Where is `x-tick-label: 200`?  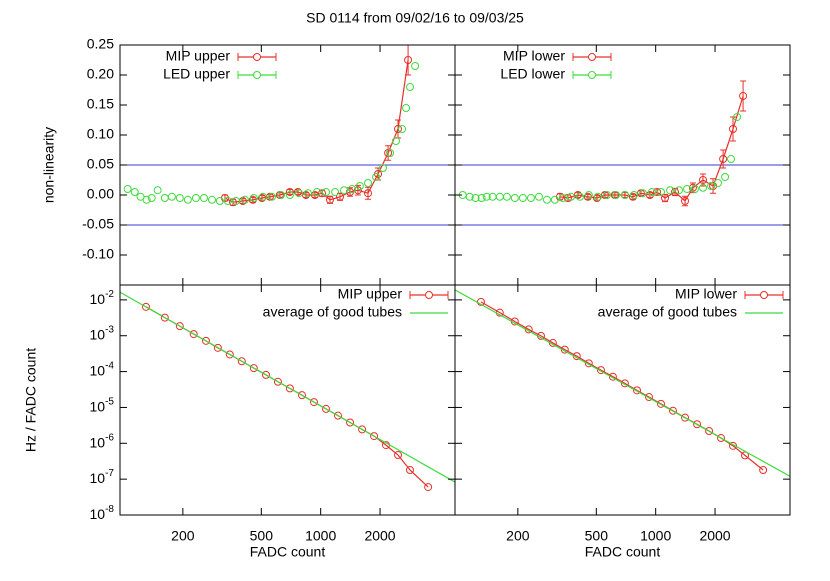
x-tick-label: 200 is located at coordinates (183, 536).